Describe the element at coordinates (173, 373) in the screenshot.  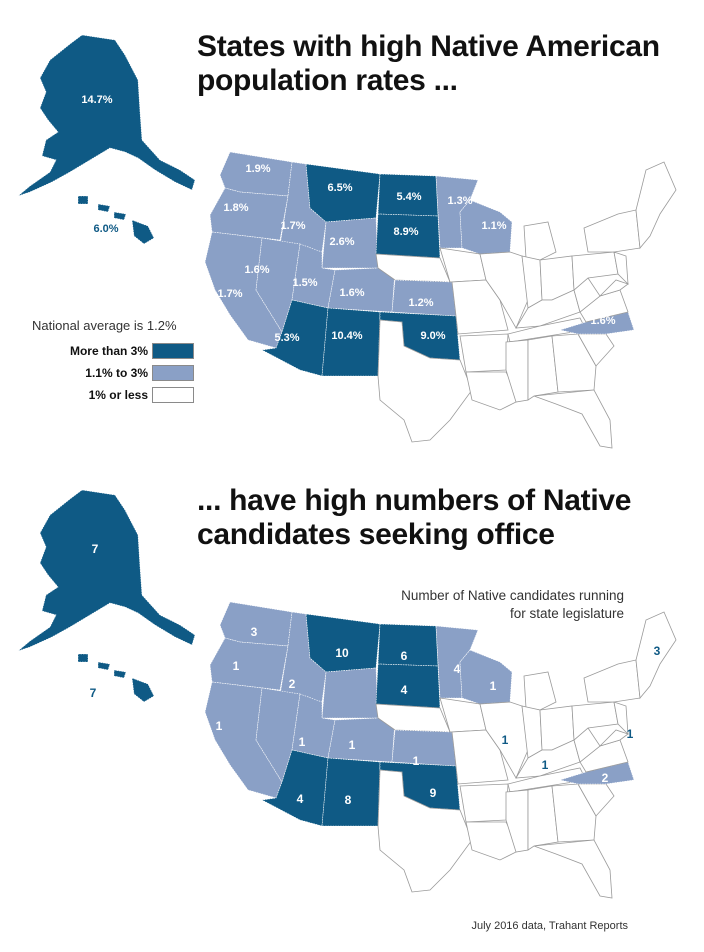
I see `legend-swatch-mid` at that location.